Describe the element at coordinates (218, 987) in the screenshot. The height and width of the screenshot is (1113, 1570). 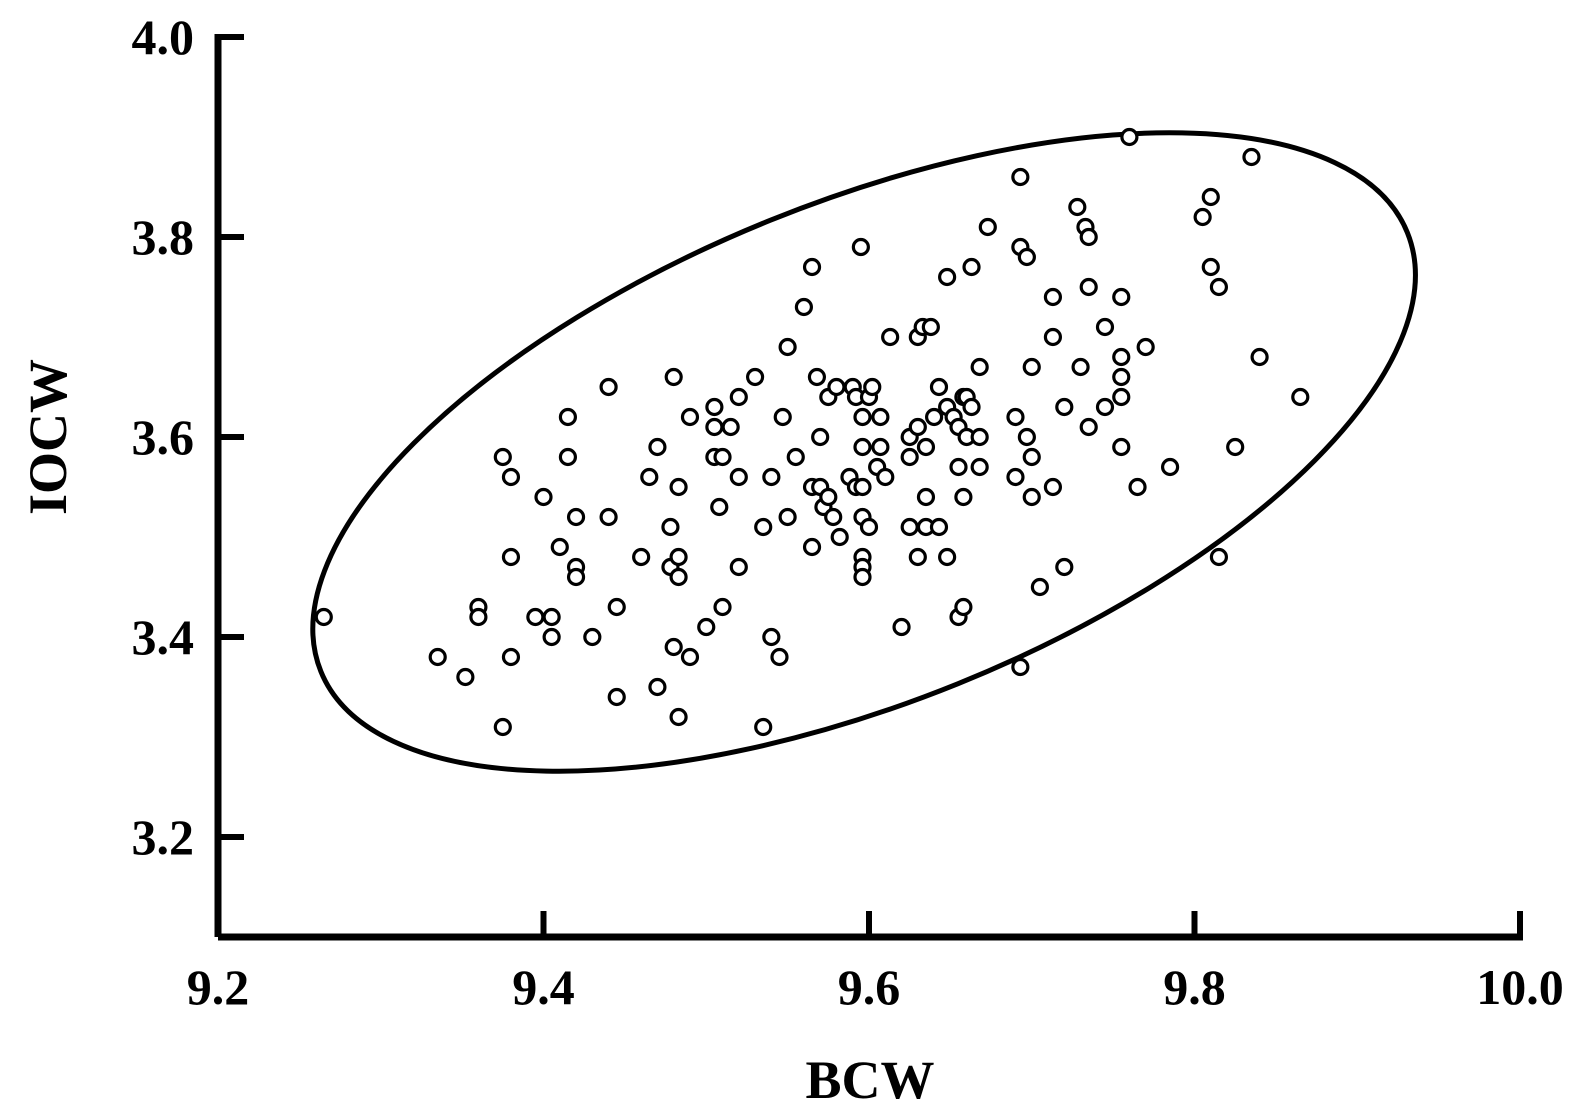
I see `x-tick-label: 9.2` at that location.